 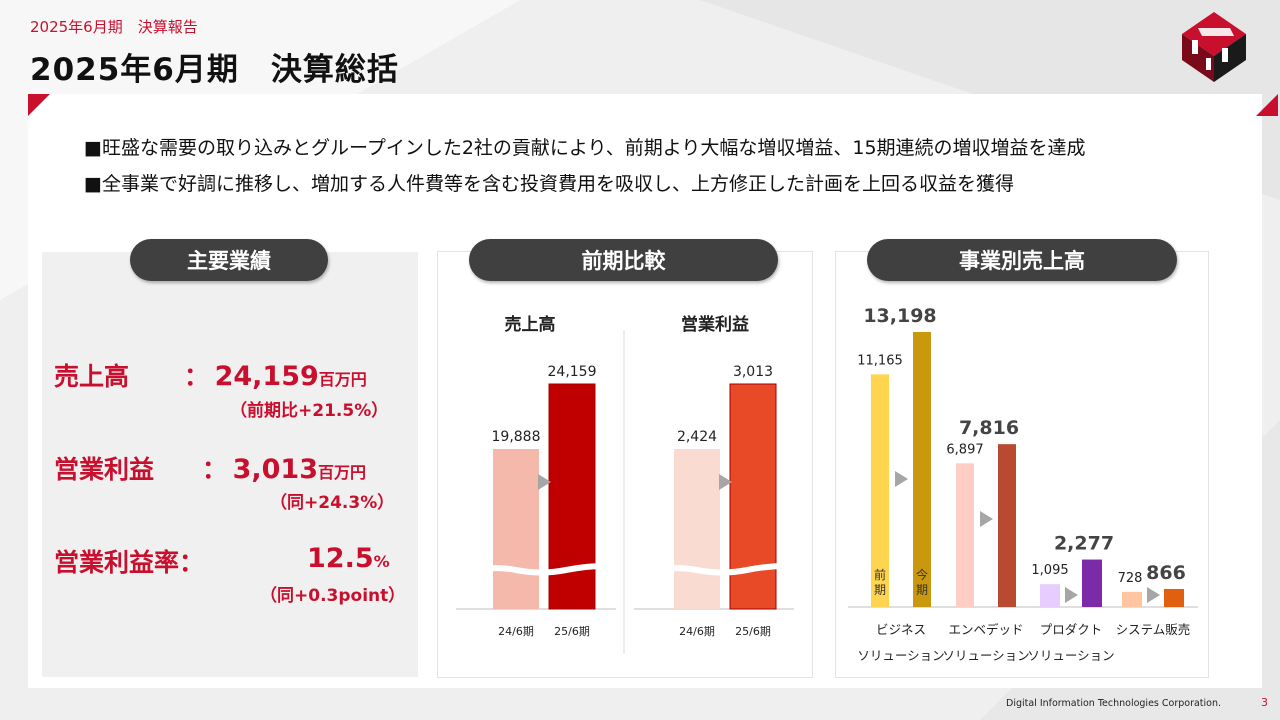 I want to click on kpi-sales: 売上高, so click(x=91, y=375).